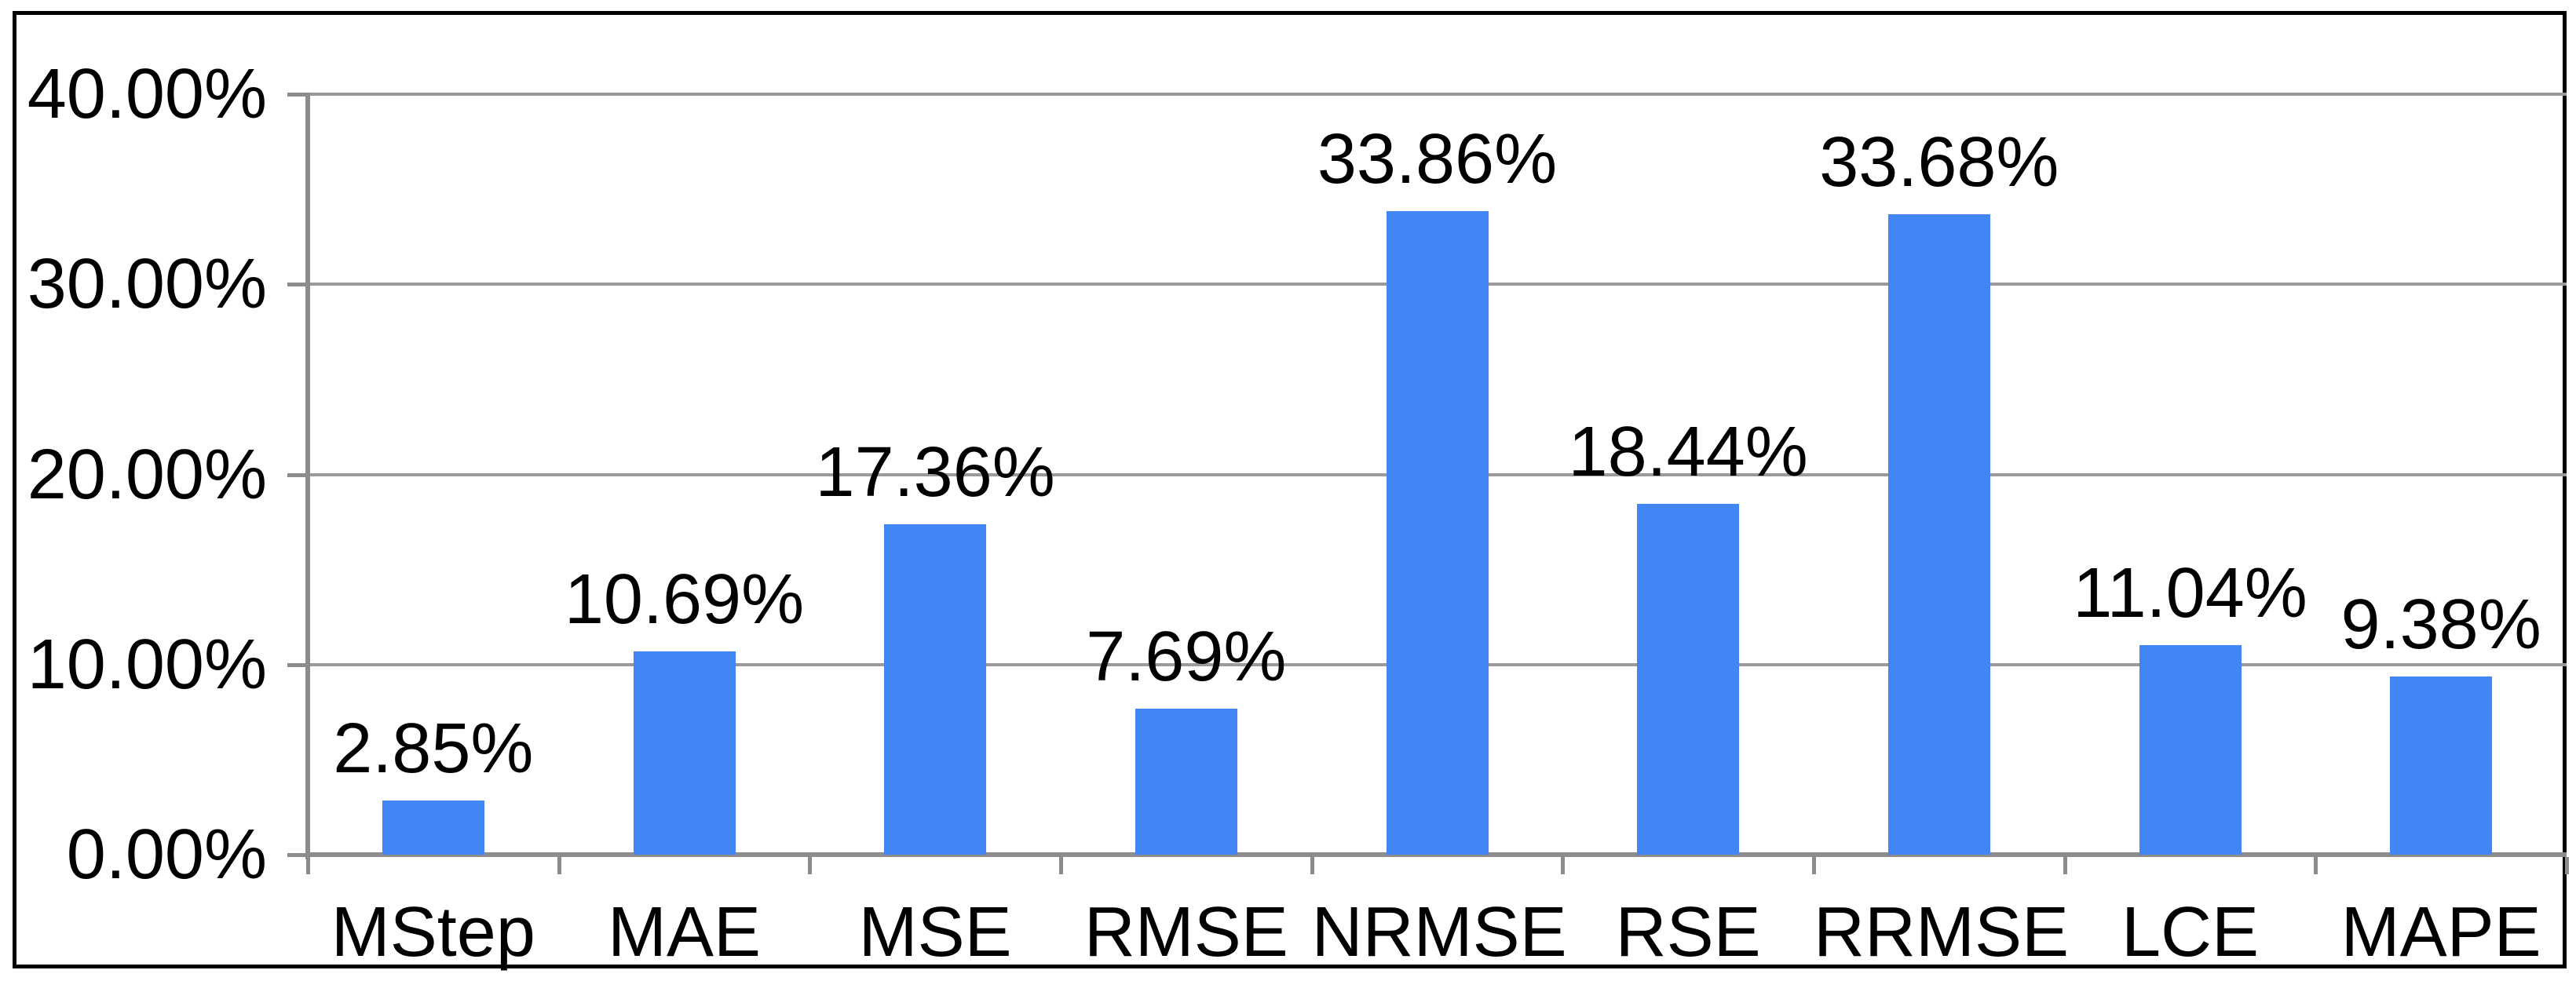  What do you see at coordinates (434, 748) in the screenshot?
I see `value-label-mstep: 2.85%` at bounding box center [434, 748].